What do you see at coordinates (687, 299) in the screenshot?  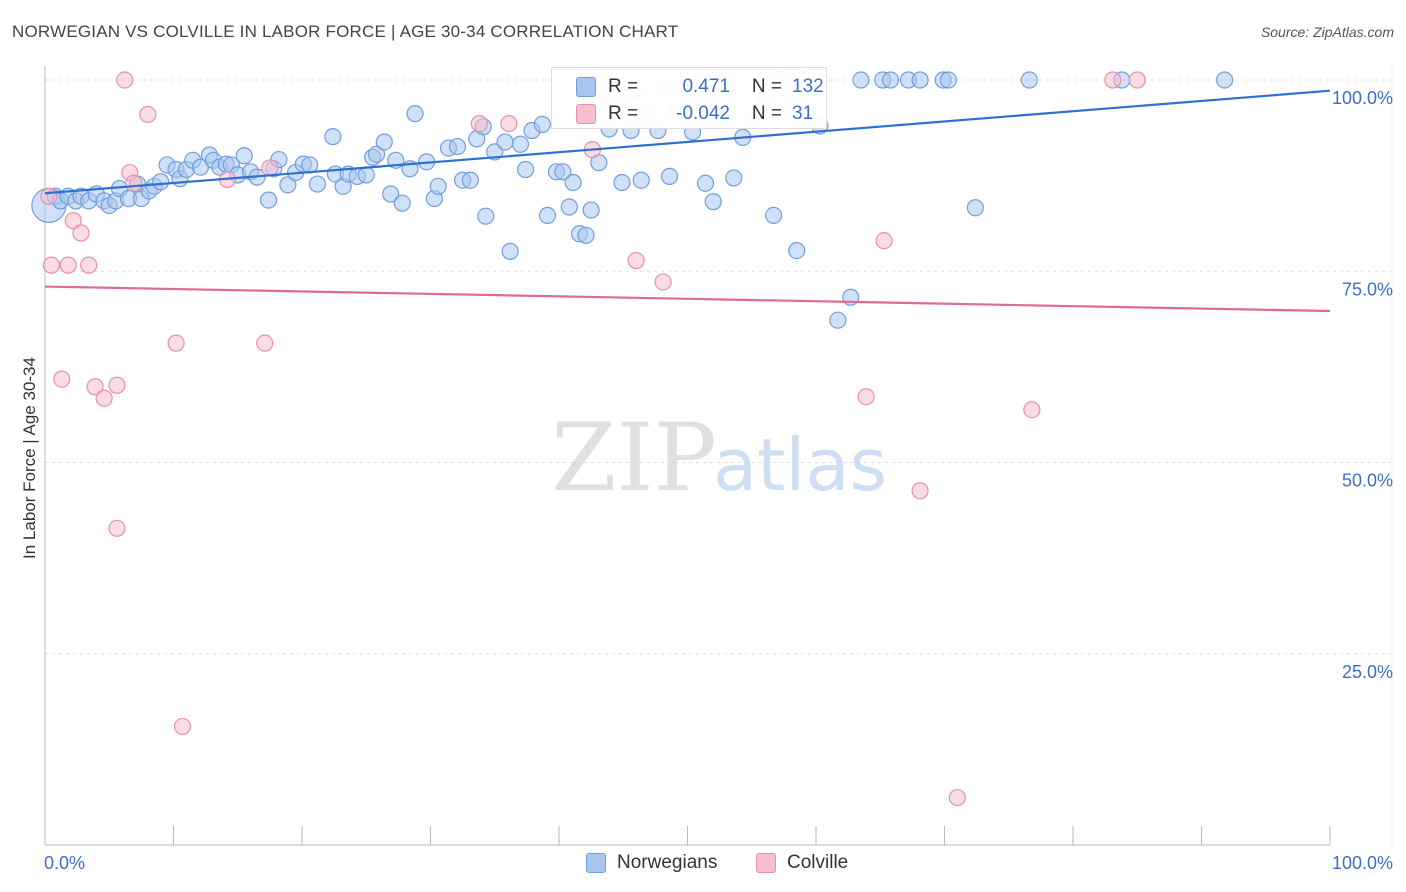 I see `trend-line-colville` at bounding box center [687, 299].